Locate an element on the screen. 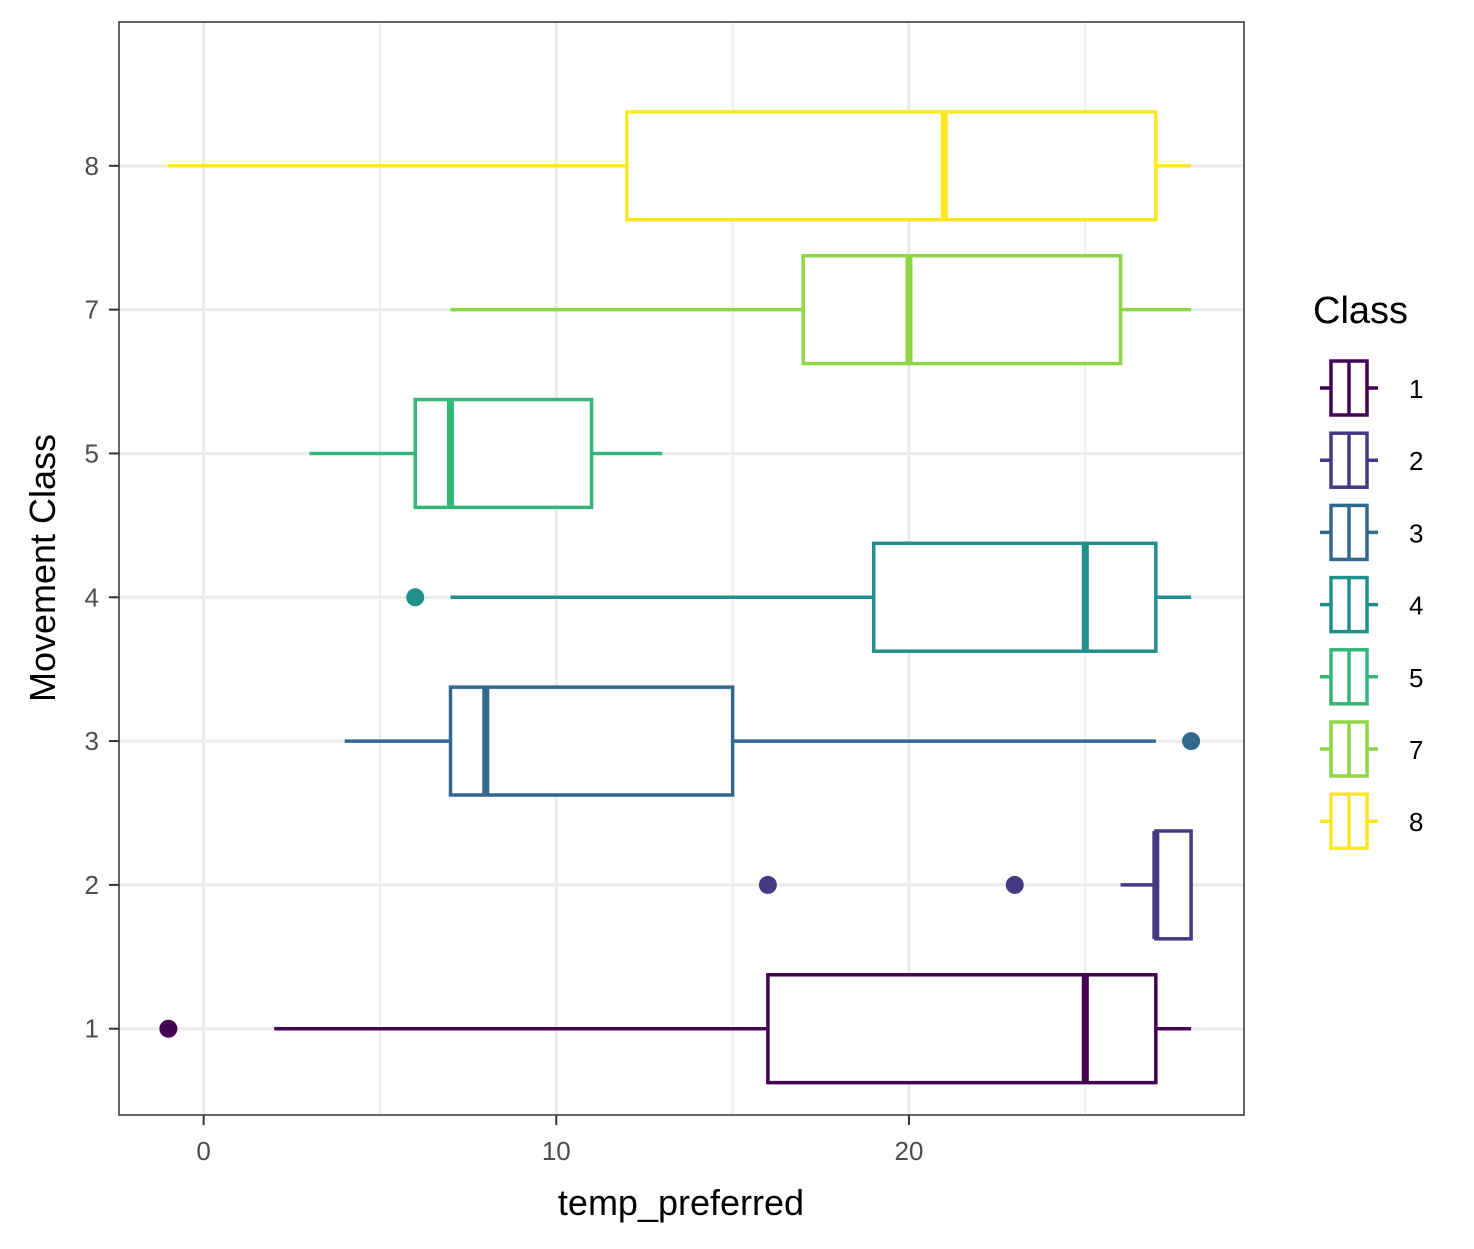 The height and width of the screenshot is (1249, 1474). legend-item-7: 7 is located at coordinates (1371, 749).